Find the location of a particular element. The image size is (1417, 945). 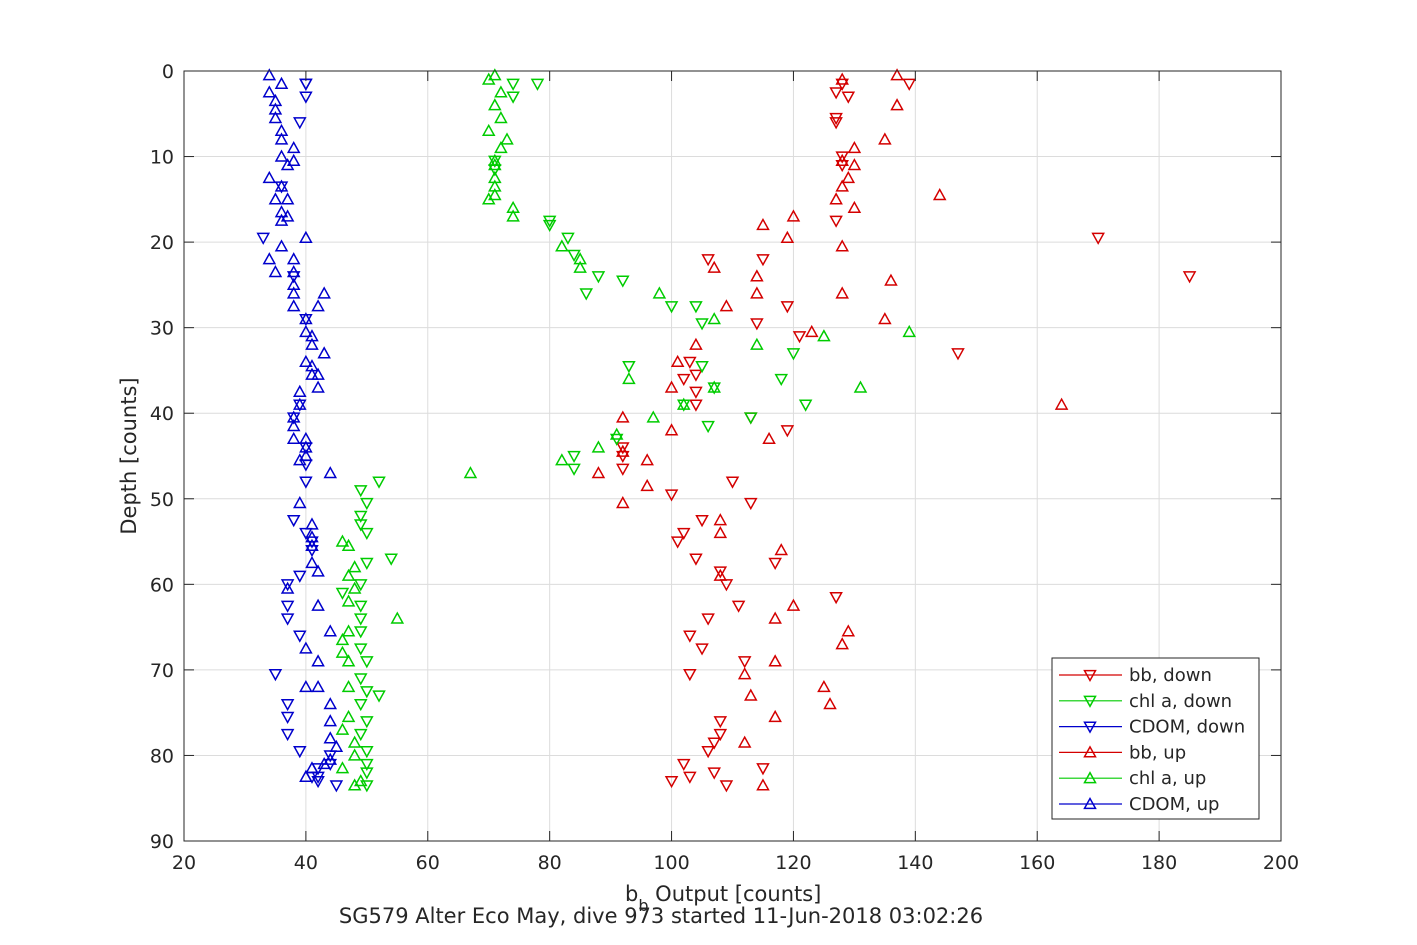

x-tick-label: 40 is located at coordinates (306, 863).